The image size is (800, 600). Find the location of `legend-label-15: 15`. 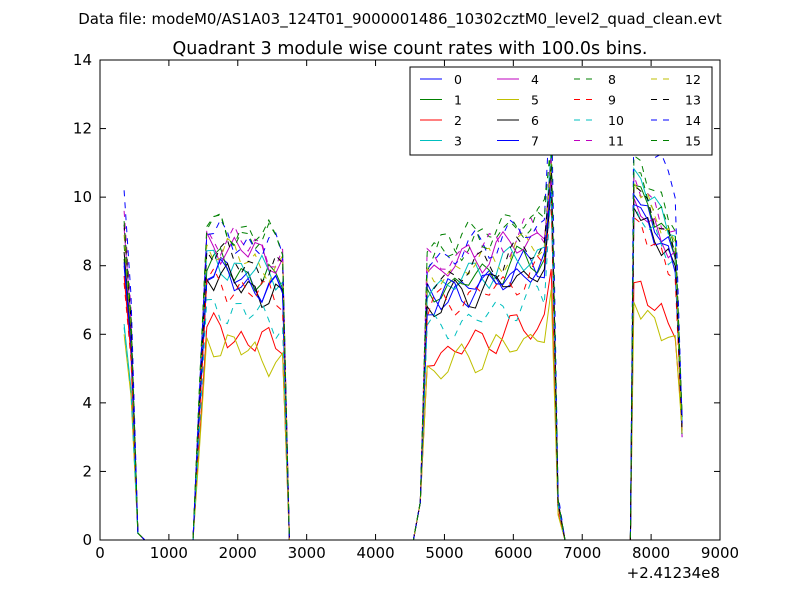

legend-label-15: 15 is located at coordinates (693, 141).